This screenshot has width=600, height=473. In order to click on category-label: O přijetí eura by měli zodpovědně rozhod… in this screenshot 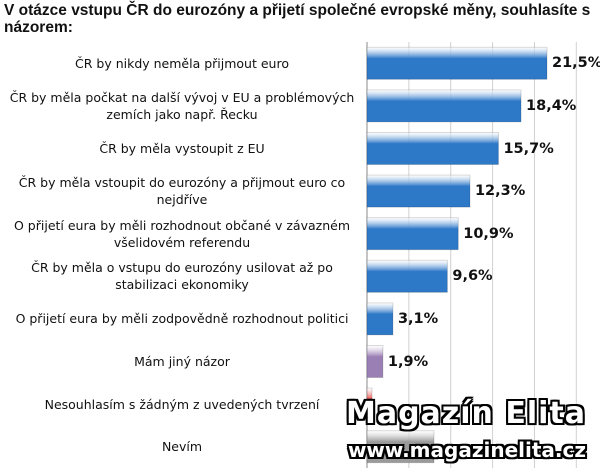, I will do `click(182, 319)`.